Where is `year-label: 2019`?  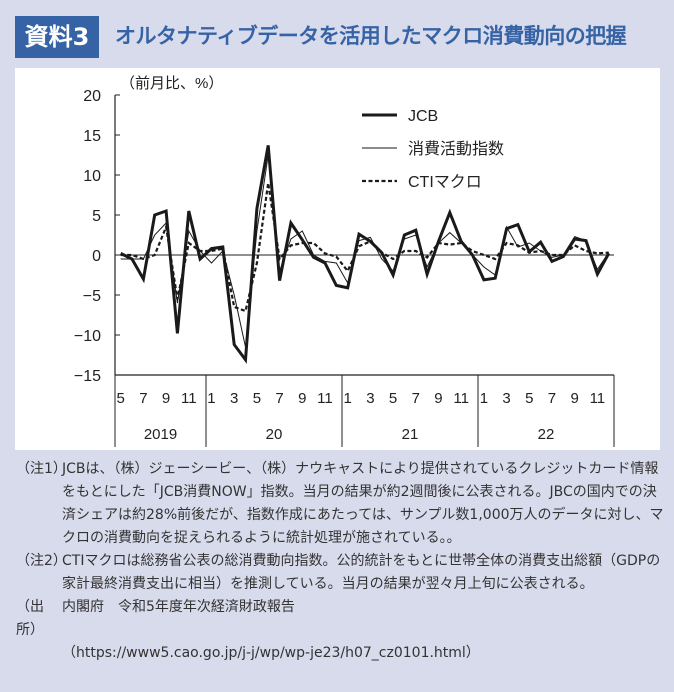
year-label: 2019 is located at coordinates (160, 434).